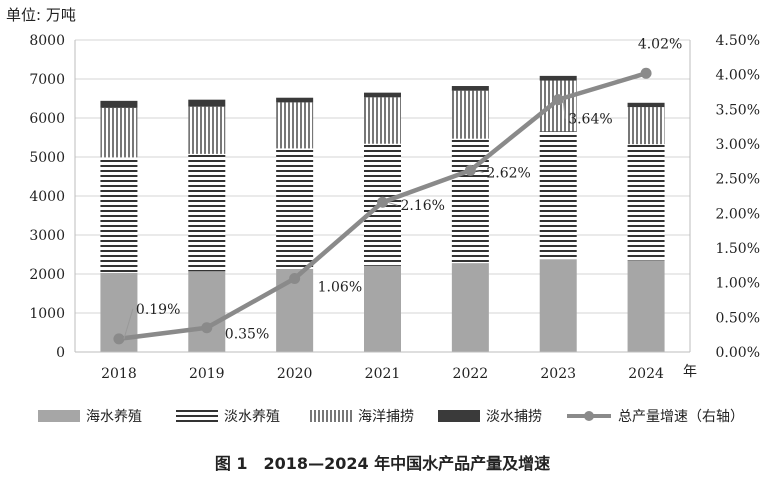 This screenshot has width=765, height=481. What do you see at coordinates (114, 417) in the screenshot?
I see `legend-label-seawater-aquaculture: 海水养殖` at bounding box center [114, 417].